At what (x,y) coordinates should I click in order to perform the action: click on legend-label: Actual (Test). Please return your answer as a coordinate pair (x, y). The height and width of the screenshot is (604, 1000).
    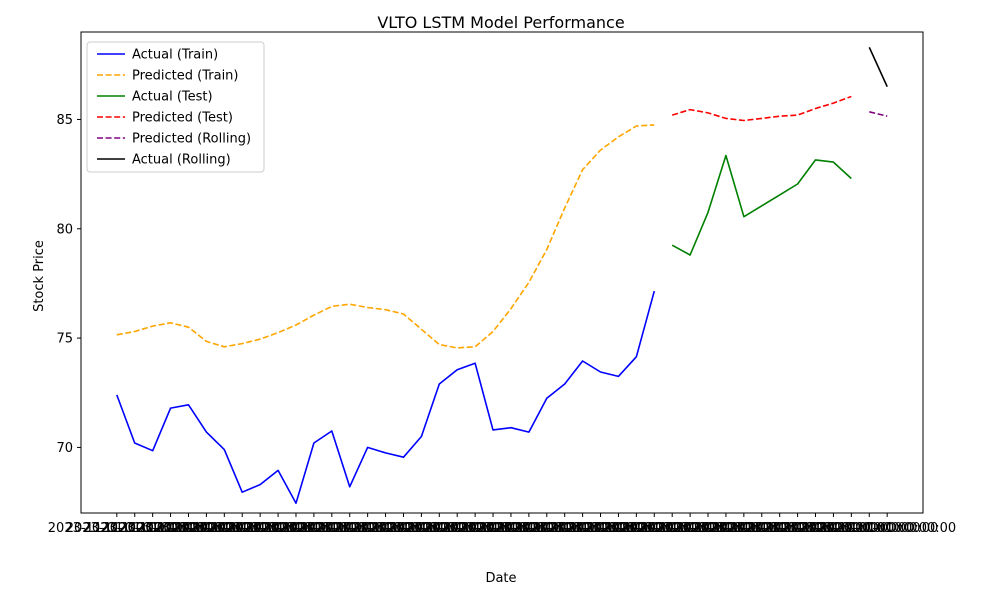
    Looking at the image, I should click on (172, 97).